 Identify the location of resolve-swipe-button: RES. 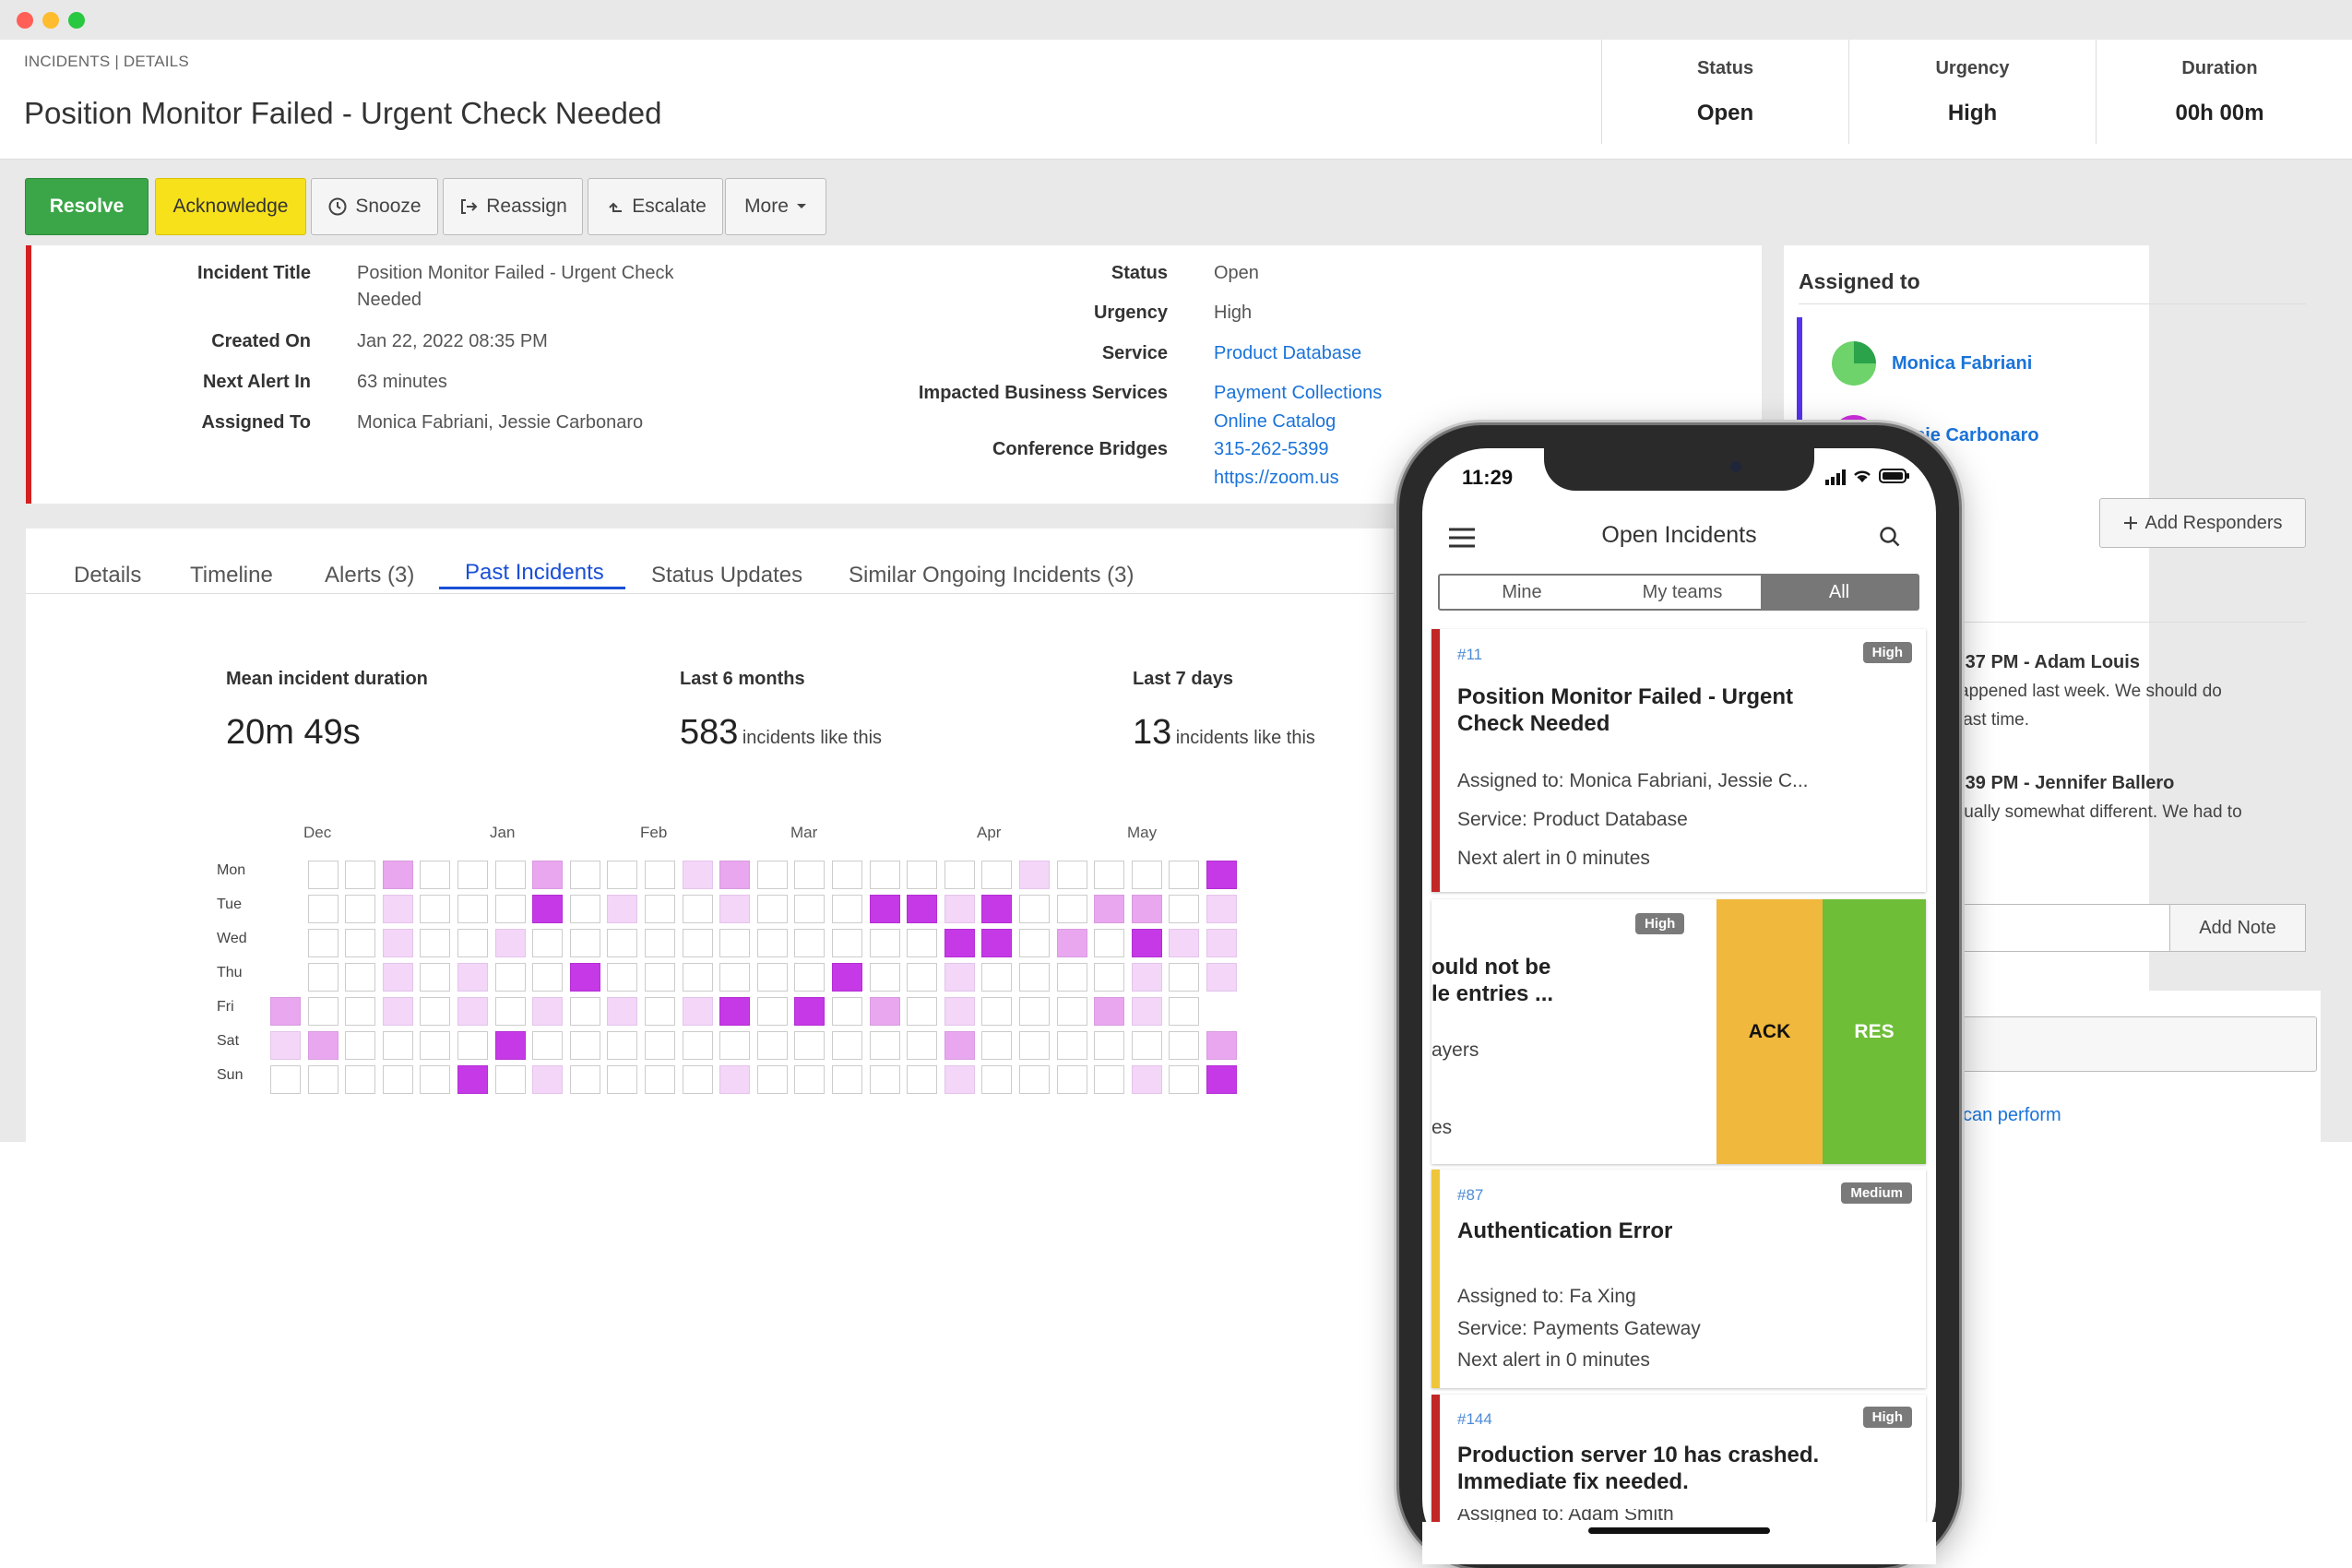
(1874, 1031).